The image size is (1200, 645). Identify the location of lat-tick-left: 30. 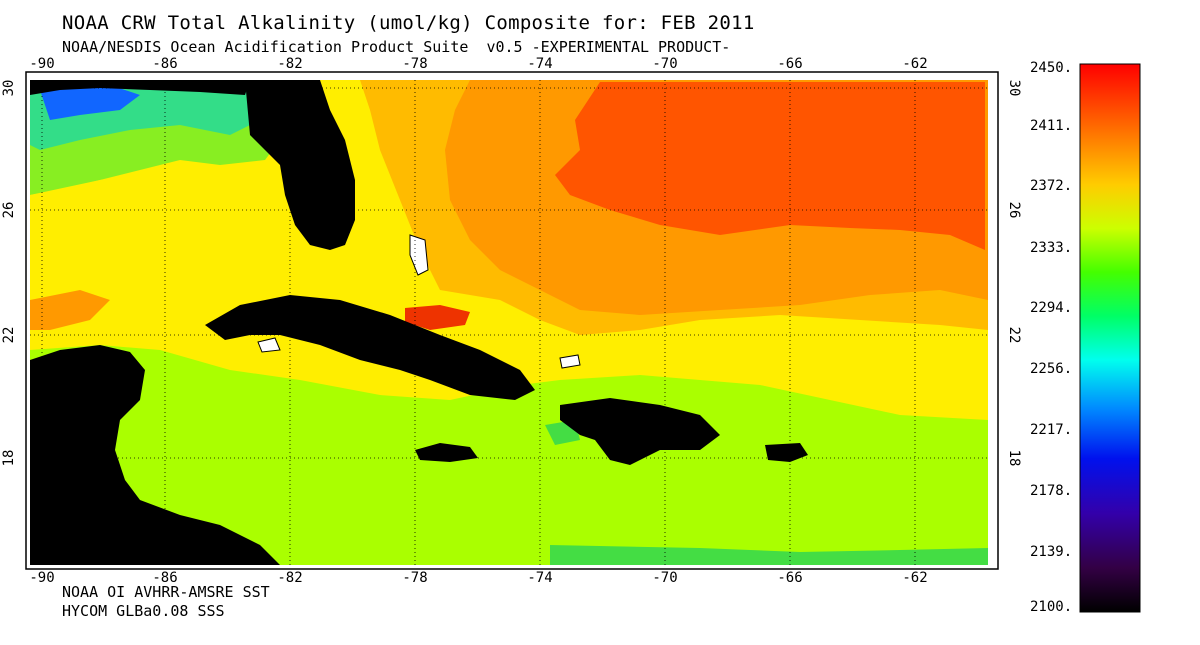
(9, 88).